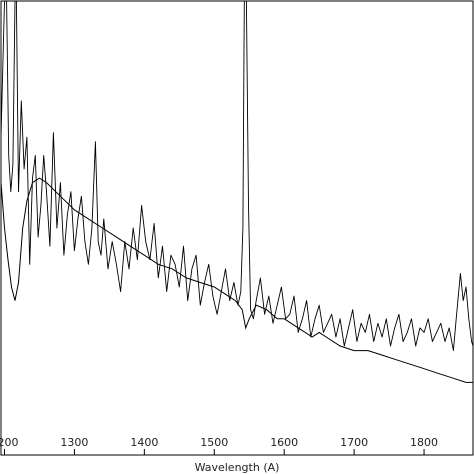  Describe the element at coordinates (237, 467) in the screenshot. I see `x-axis-title: Wavelength (A)` at that location.